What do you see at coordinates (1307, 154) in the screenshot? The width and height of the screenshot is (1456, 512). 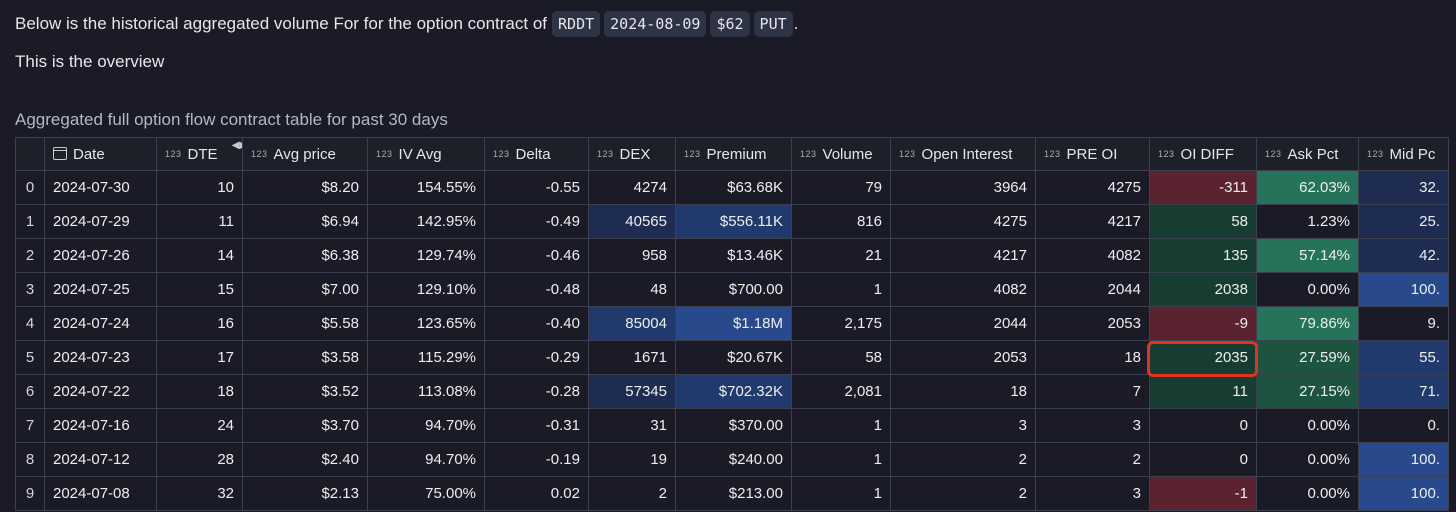 I see `column-header-ask-pct: 123 Ask Pct` at bounding box center [1307, 154].